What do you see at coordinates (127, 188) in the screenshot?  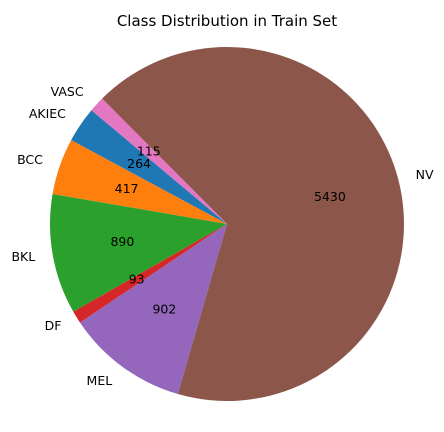 I see `value-label-bcc: 417` at bounding box center [127, 188].